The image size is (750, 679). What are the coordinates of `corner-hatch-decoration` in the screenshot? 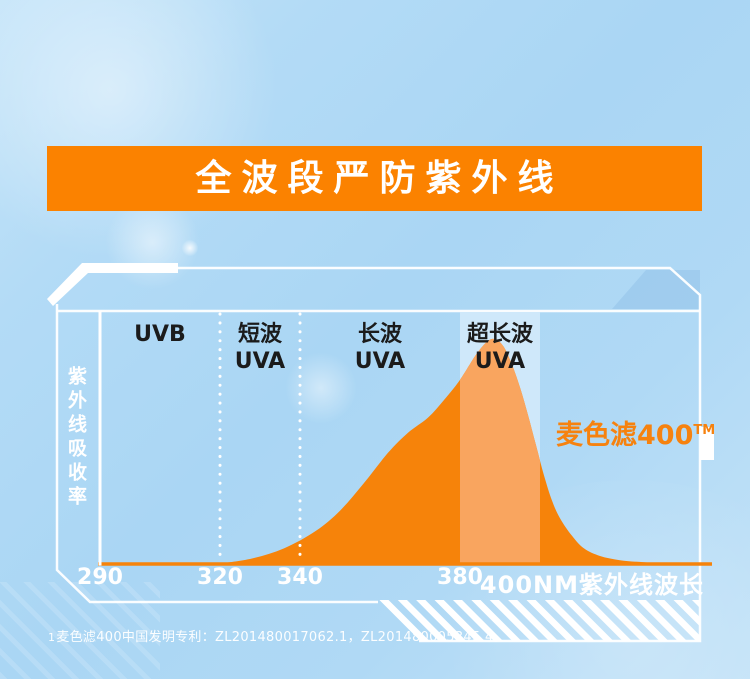 It's located at (80, 630).